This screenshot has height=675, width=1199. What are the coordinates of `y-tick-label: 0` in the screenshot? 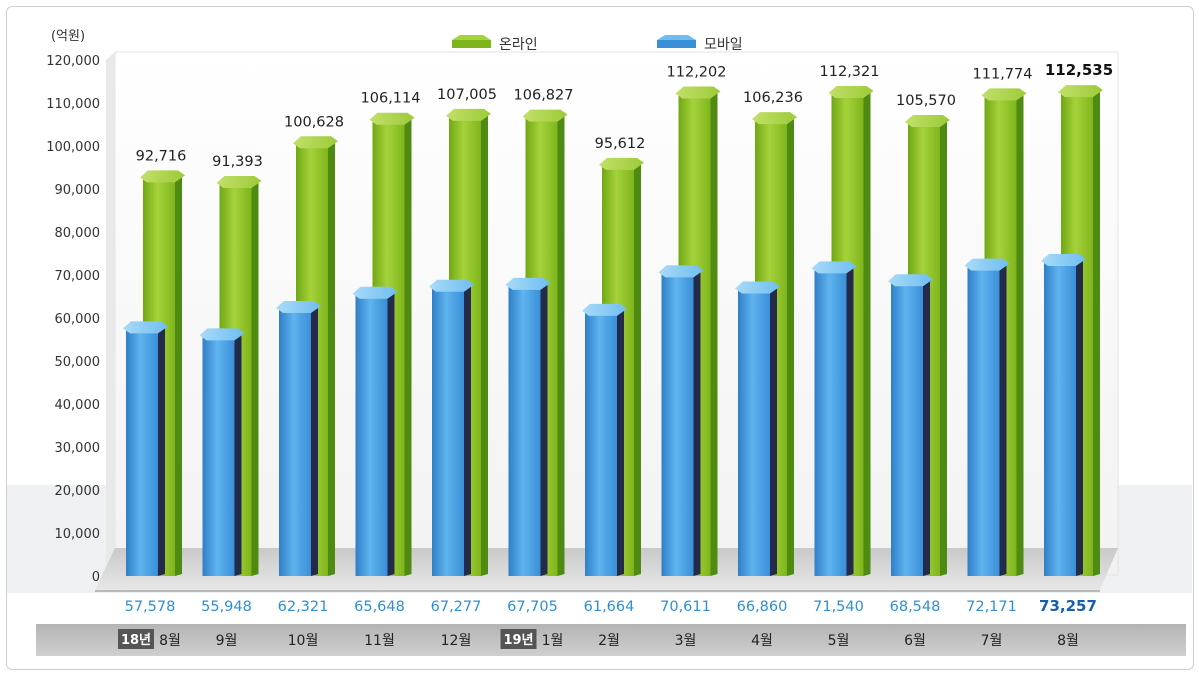 It's located at (96, 577).